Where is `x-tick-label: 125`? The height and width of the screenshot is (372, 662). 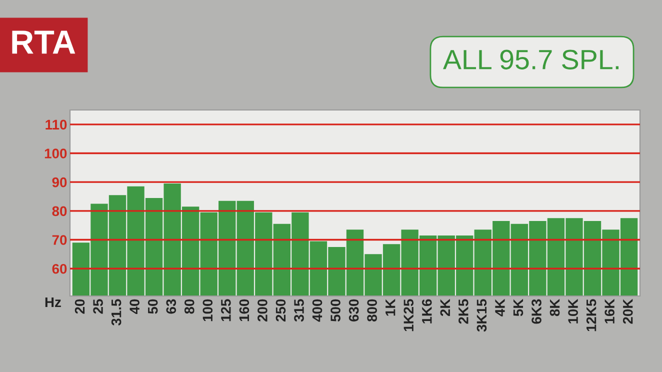 x-tick-label: 125 is located at coordinates (226, 310).